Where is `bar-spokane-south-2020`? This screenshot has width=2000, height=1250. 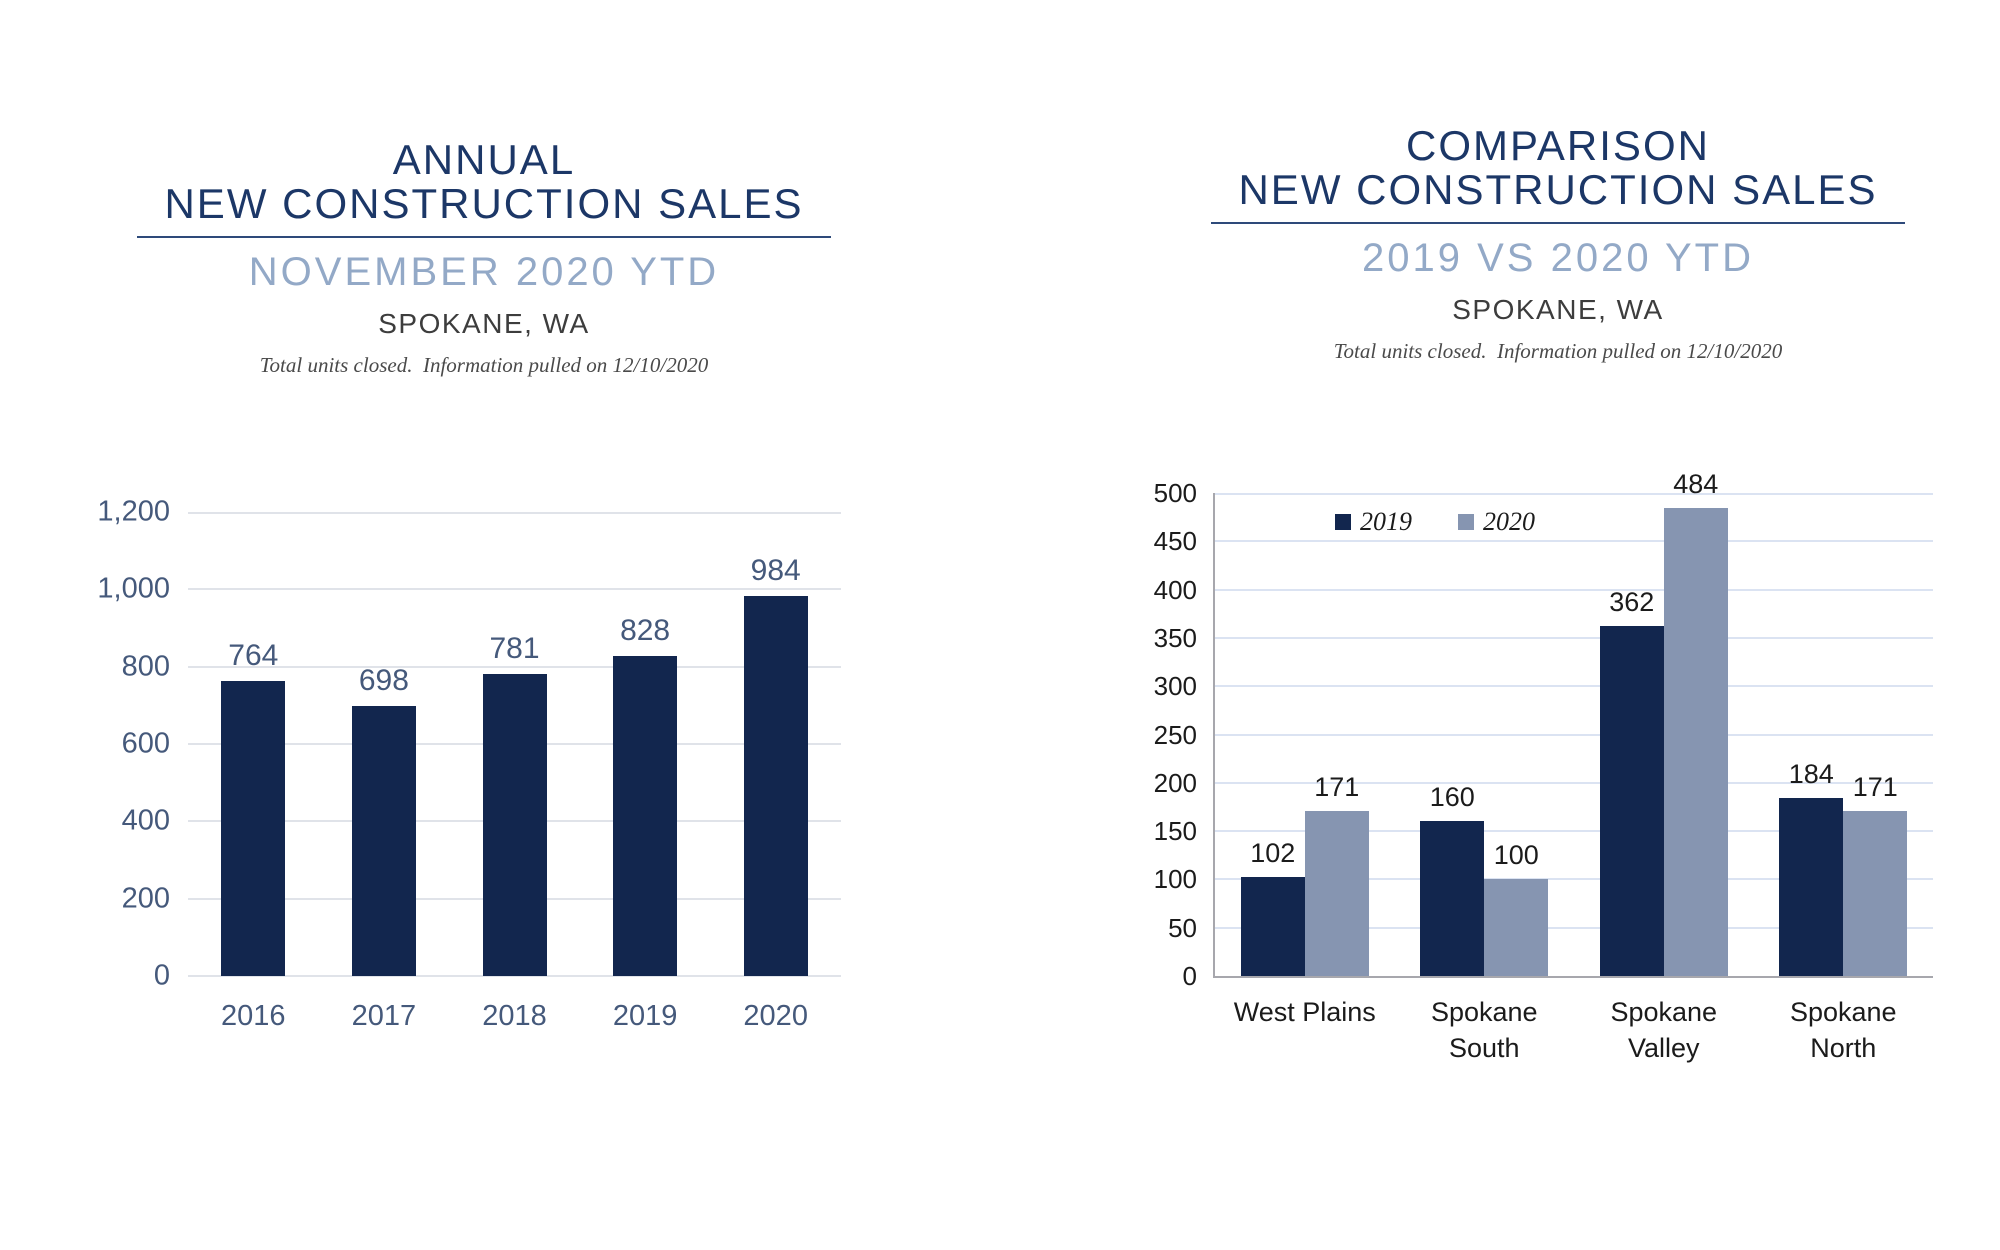 bar-spokane-south-2020 is located at coordinates (1516, 927).